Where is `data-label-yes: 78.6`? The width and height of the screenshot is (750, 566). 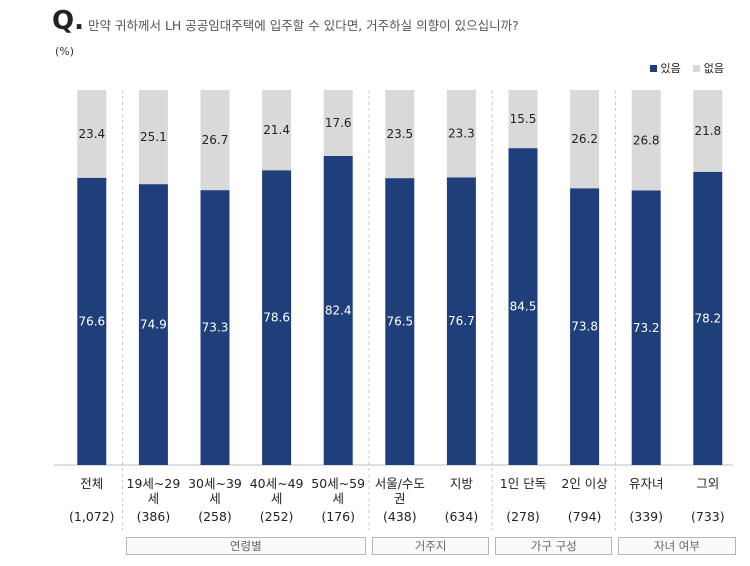
data-label-yes: 78.6 is located at coordinates (276, 318).